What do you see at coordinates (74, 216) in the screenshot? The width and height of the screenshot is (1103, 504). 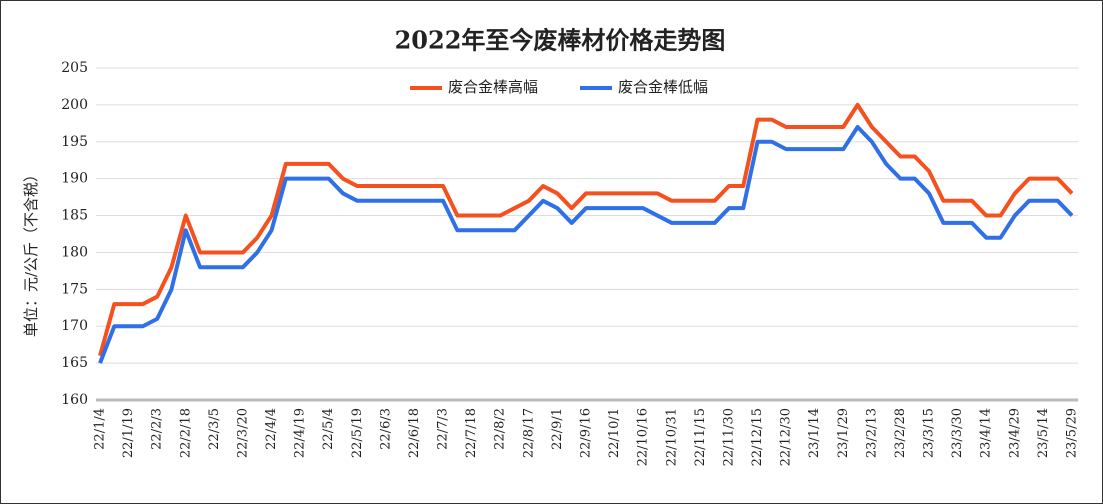 I see `y-tick-label: 185` at bounding box center [74, 216].